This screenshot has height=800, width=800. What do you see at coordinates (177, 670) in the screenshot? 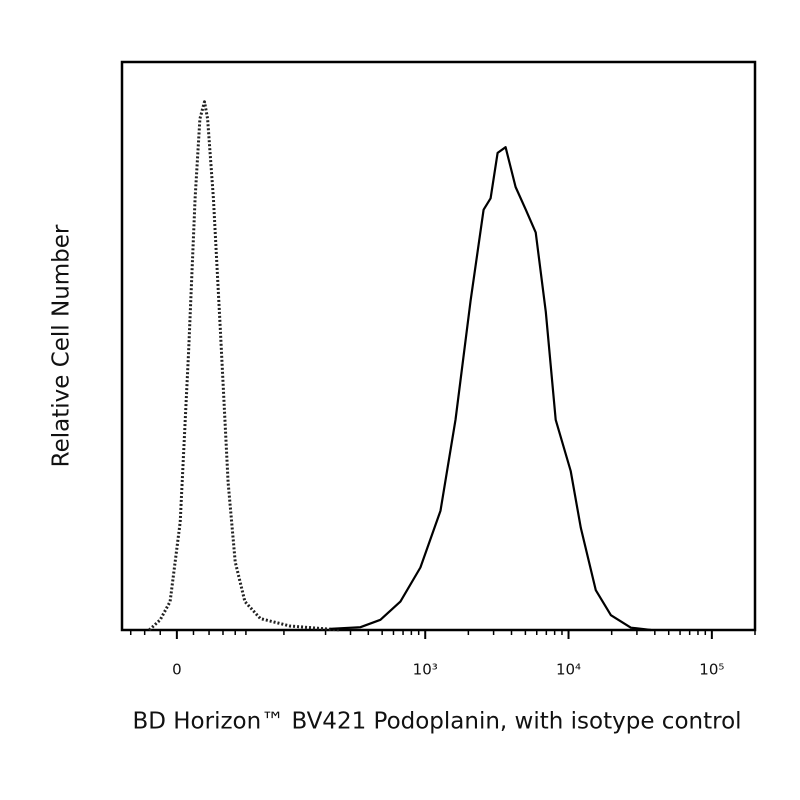
I see `x-tick-label: 0` at bounding box center [177, 670].